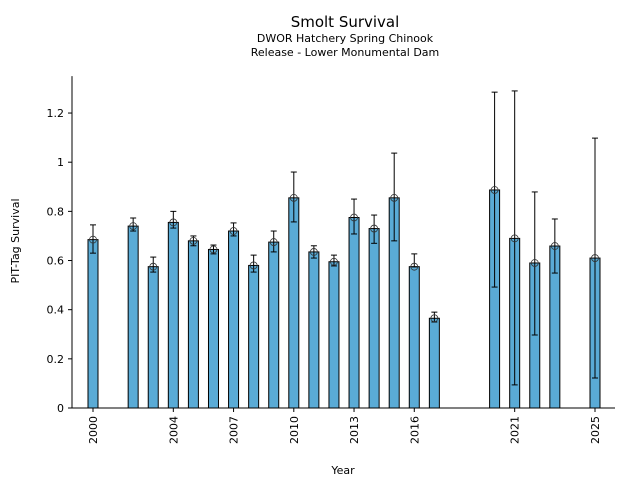  I want to click on y-tick-label: 1.2, so click(56, 113).